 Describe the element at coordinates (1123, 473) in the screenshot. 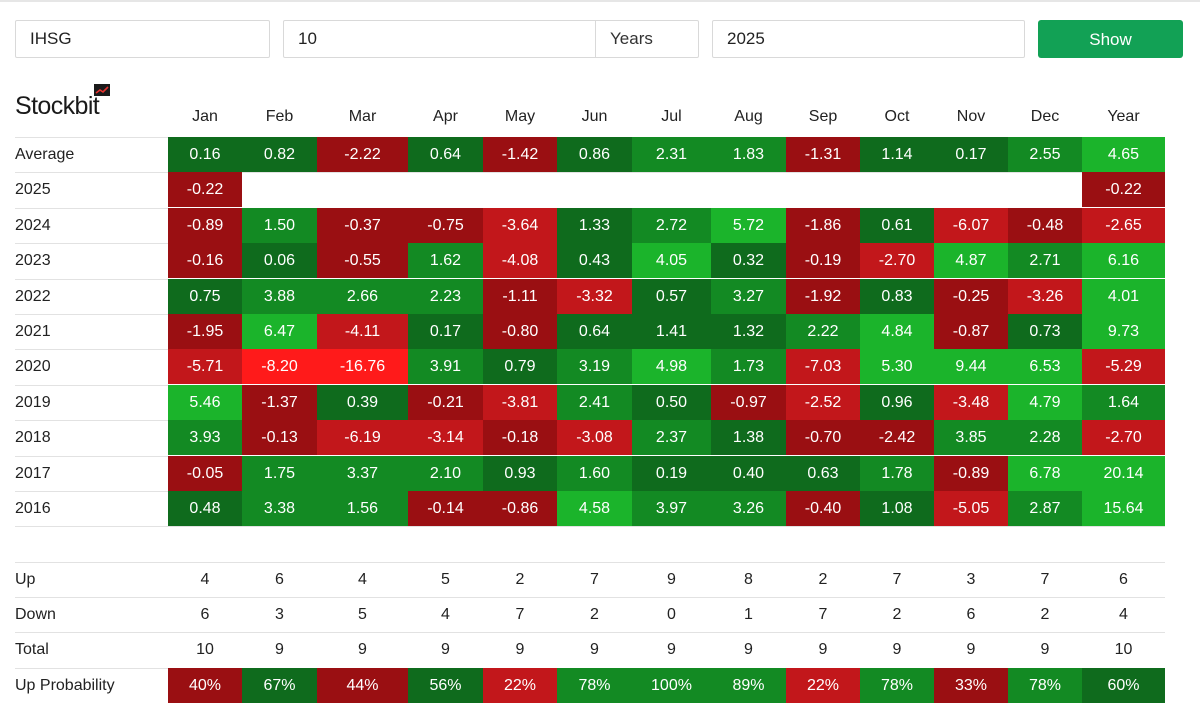

I see `return-cell: 20.14` at that location.